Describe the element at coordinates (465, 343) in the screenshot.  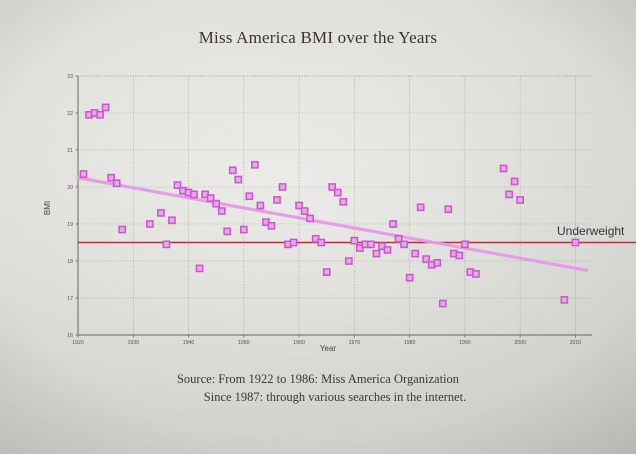
I see `x-tick-label: 1990` at that location.